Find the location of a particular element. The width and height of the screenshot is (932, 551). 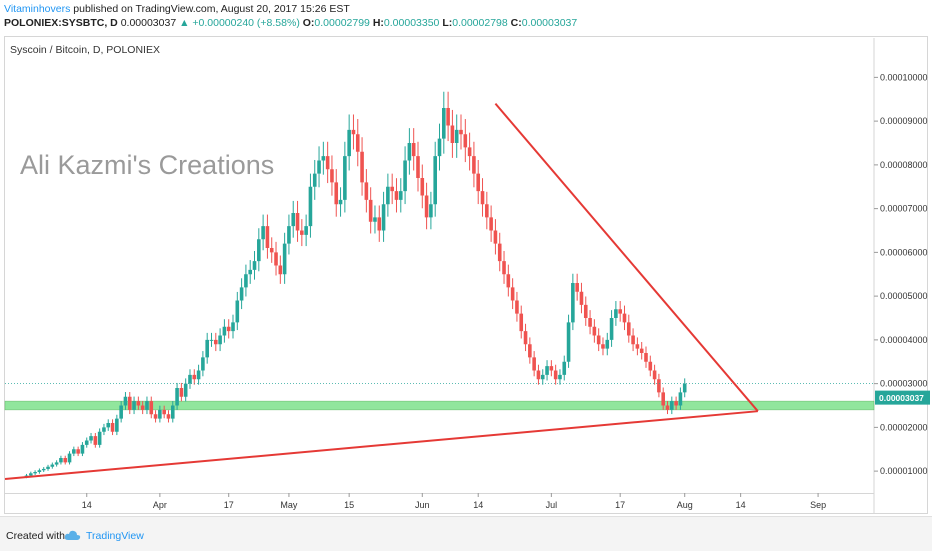

high-label: H: is located at coordinates (378, 23).